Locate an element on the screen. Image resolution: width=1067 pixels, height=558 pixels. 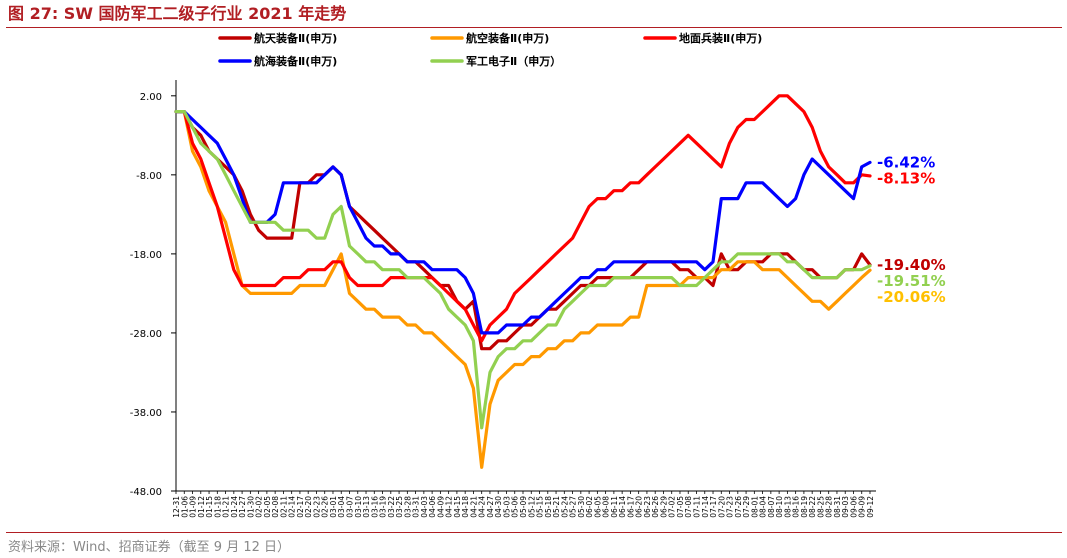
x-tick-label: 07-26 is located at coordinates (738, 507).